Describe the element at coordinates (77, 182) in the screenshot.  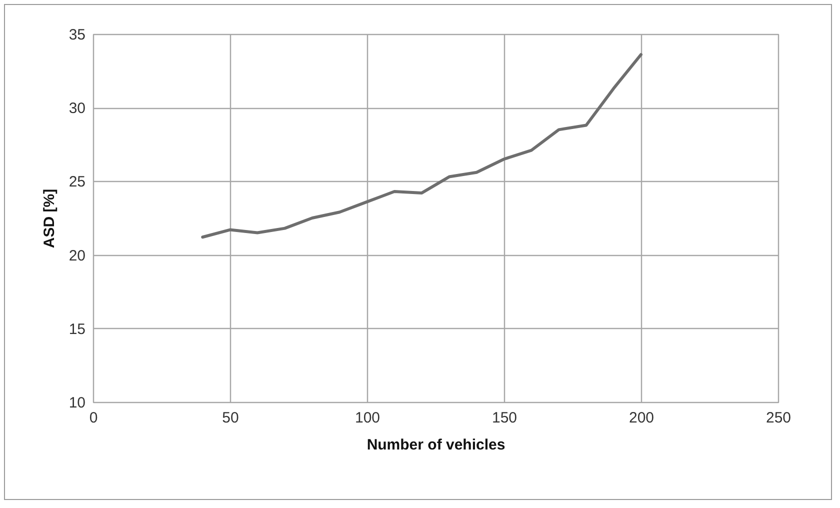
I see `y-tick-label: 25` at that location.